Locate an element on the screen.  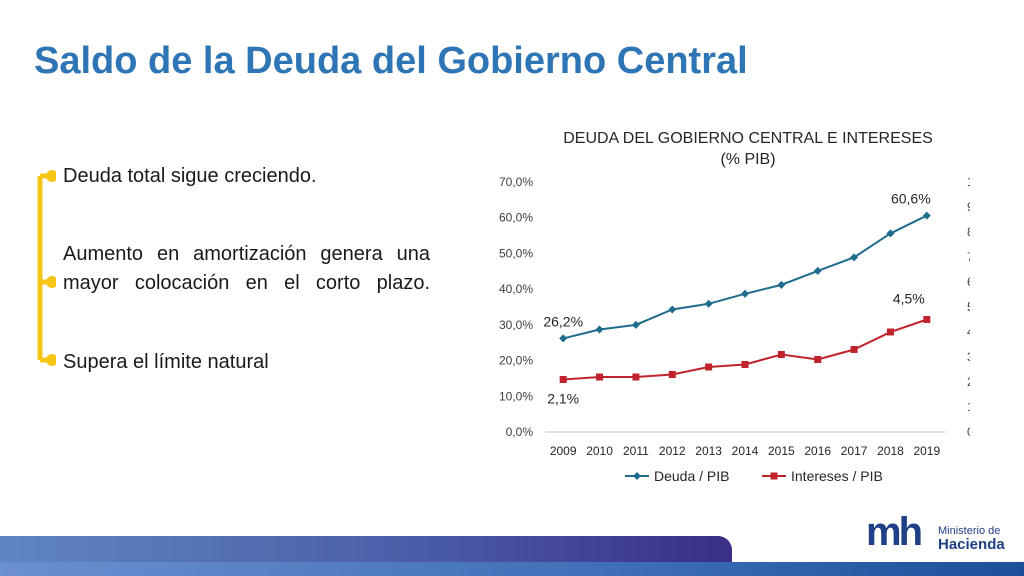
bullet-item: Supera el límite natural is located at coordinates (166, 362).